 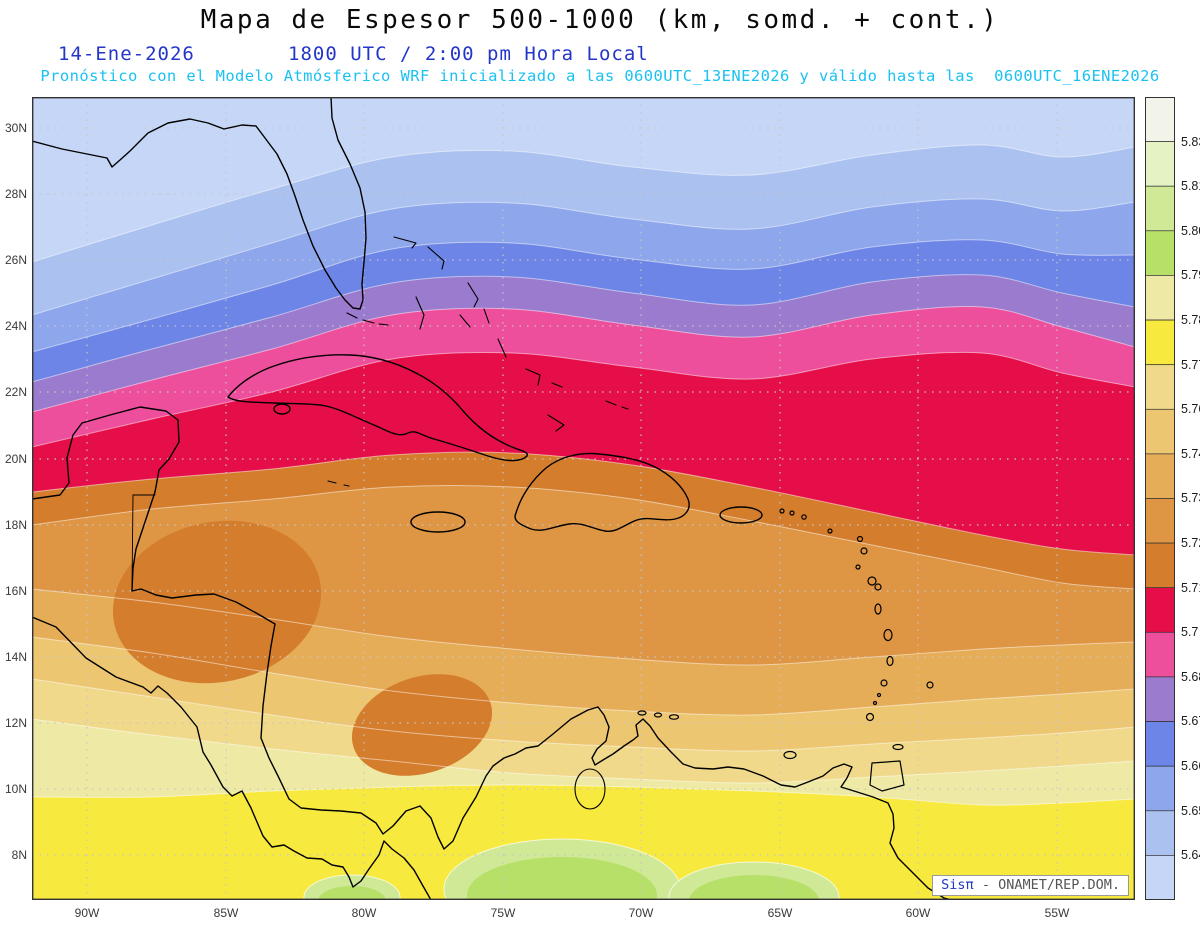 I want to click on colorbar-label: 5.807, so click(x=1190, y=231).